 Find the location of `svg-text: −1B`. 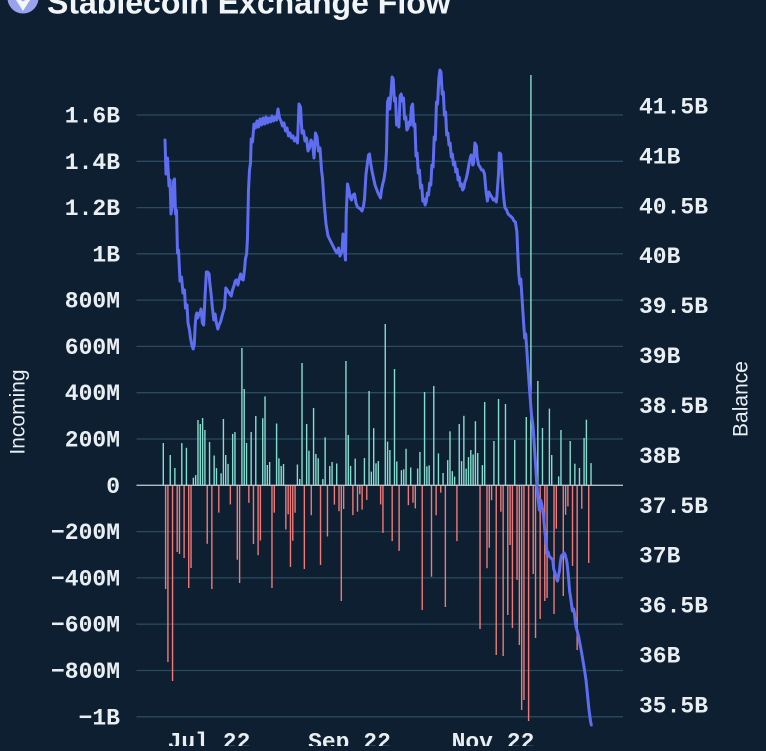

svg-text: −1B is located at coordinates (100, 718).